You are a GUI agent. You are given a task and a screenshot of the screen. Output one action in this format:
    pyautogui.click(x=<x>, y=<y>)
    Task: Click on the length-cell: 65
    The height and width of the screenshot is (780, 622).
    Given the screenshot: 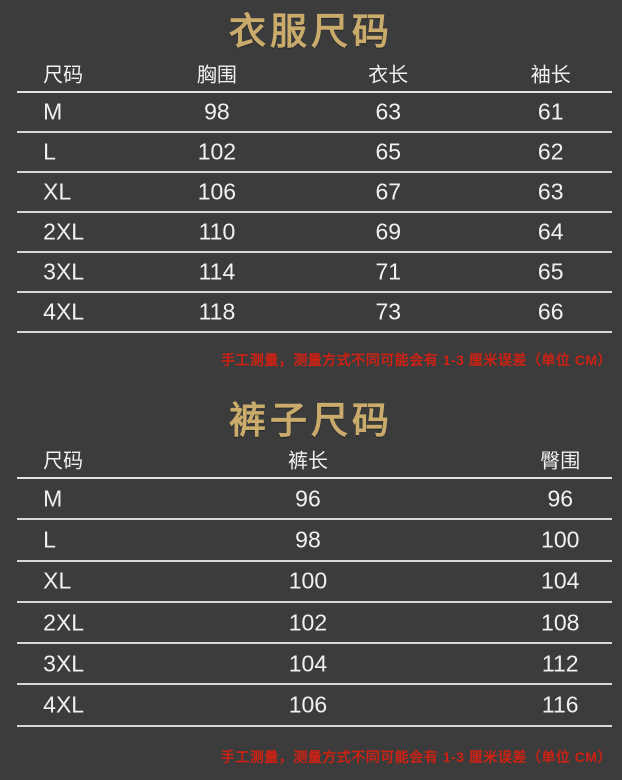 What is the action you would take?
    pyautogui.click(x=388, y=151)
    